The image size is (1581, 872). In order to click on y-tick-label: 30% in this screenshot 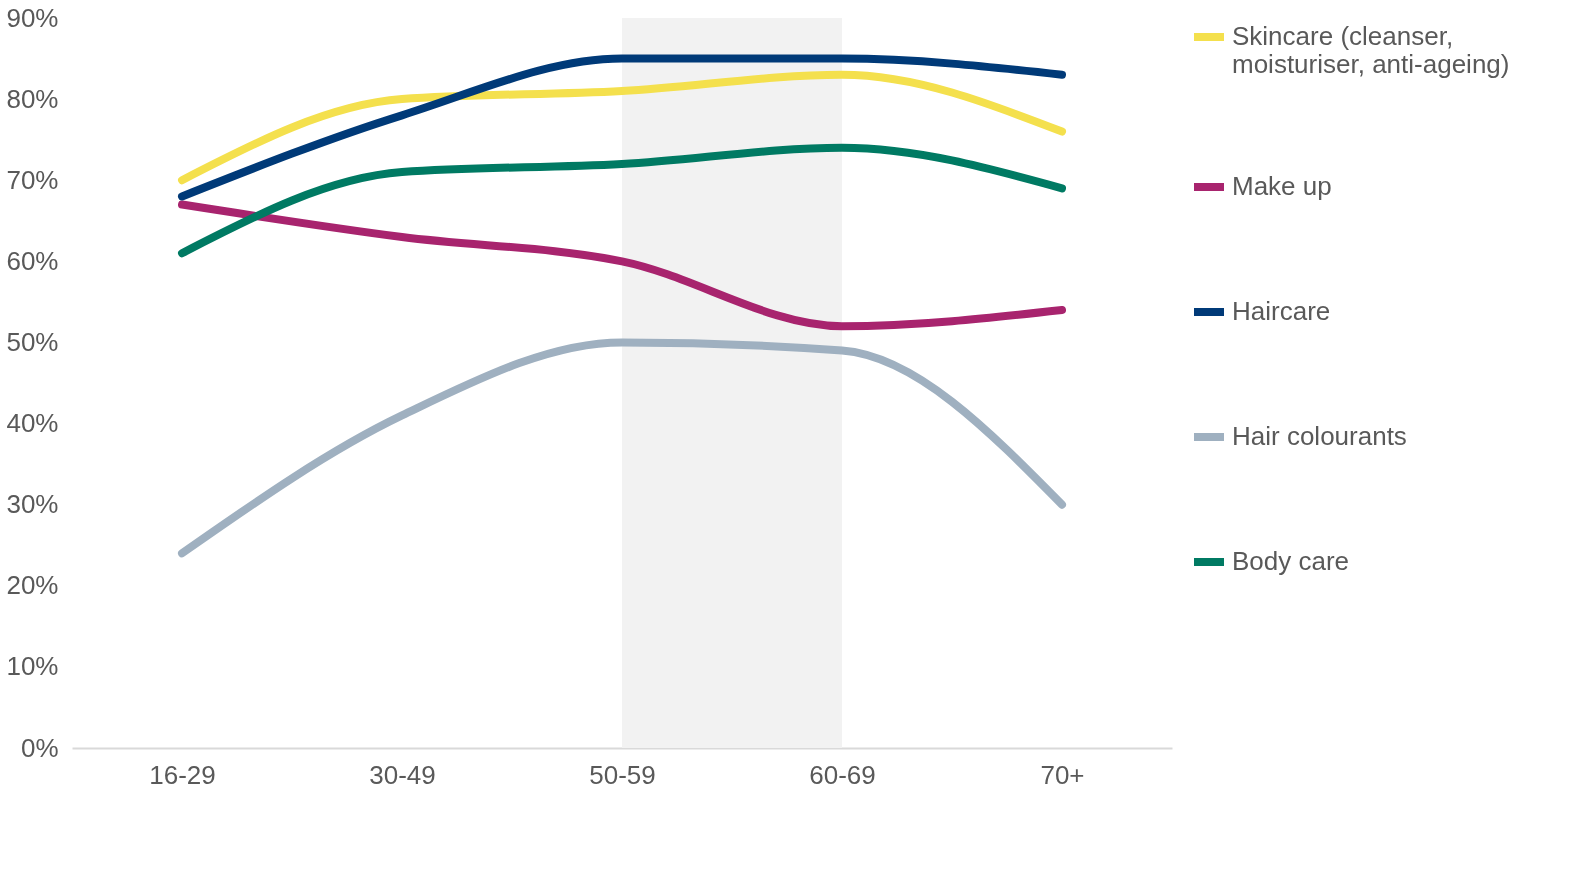, I will do `click(32, 504)`.